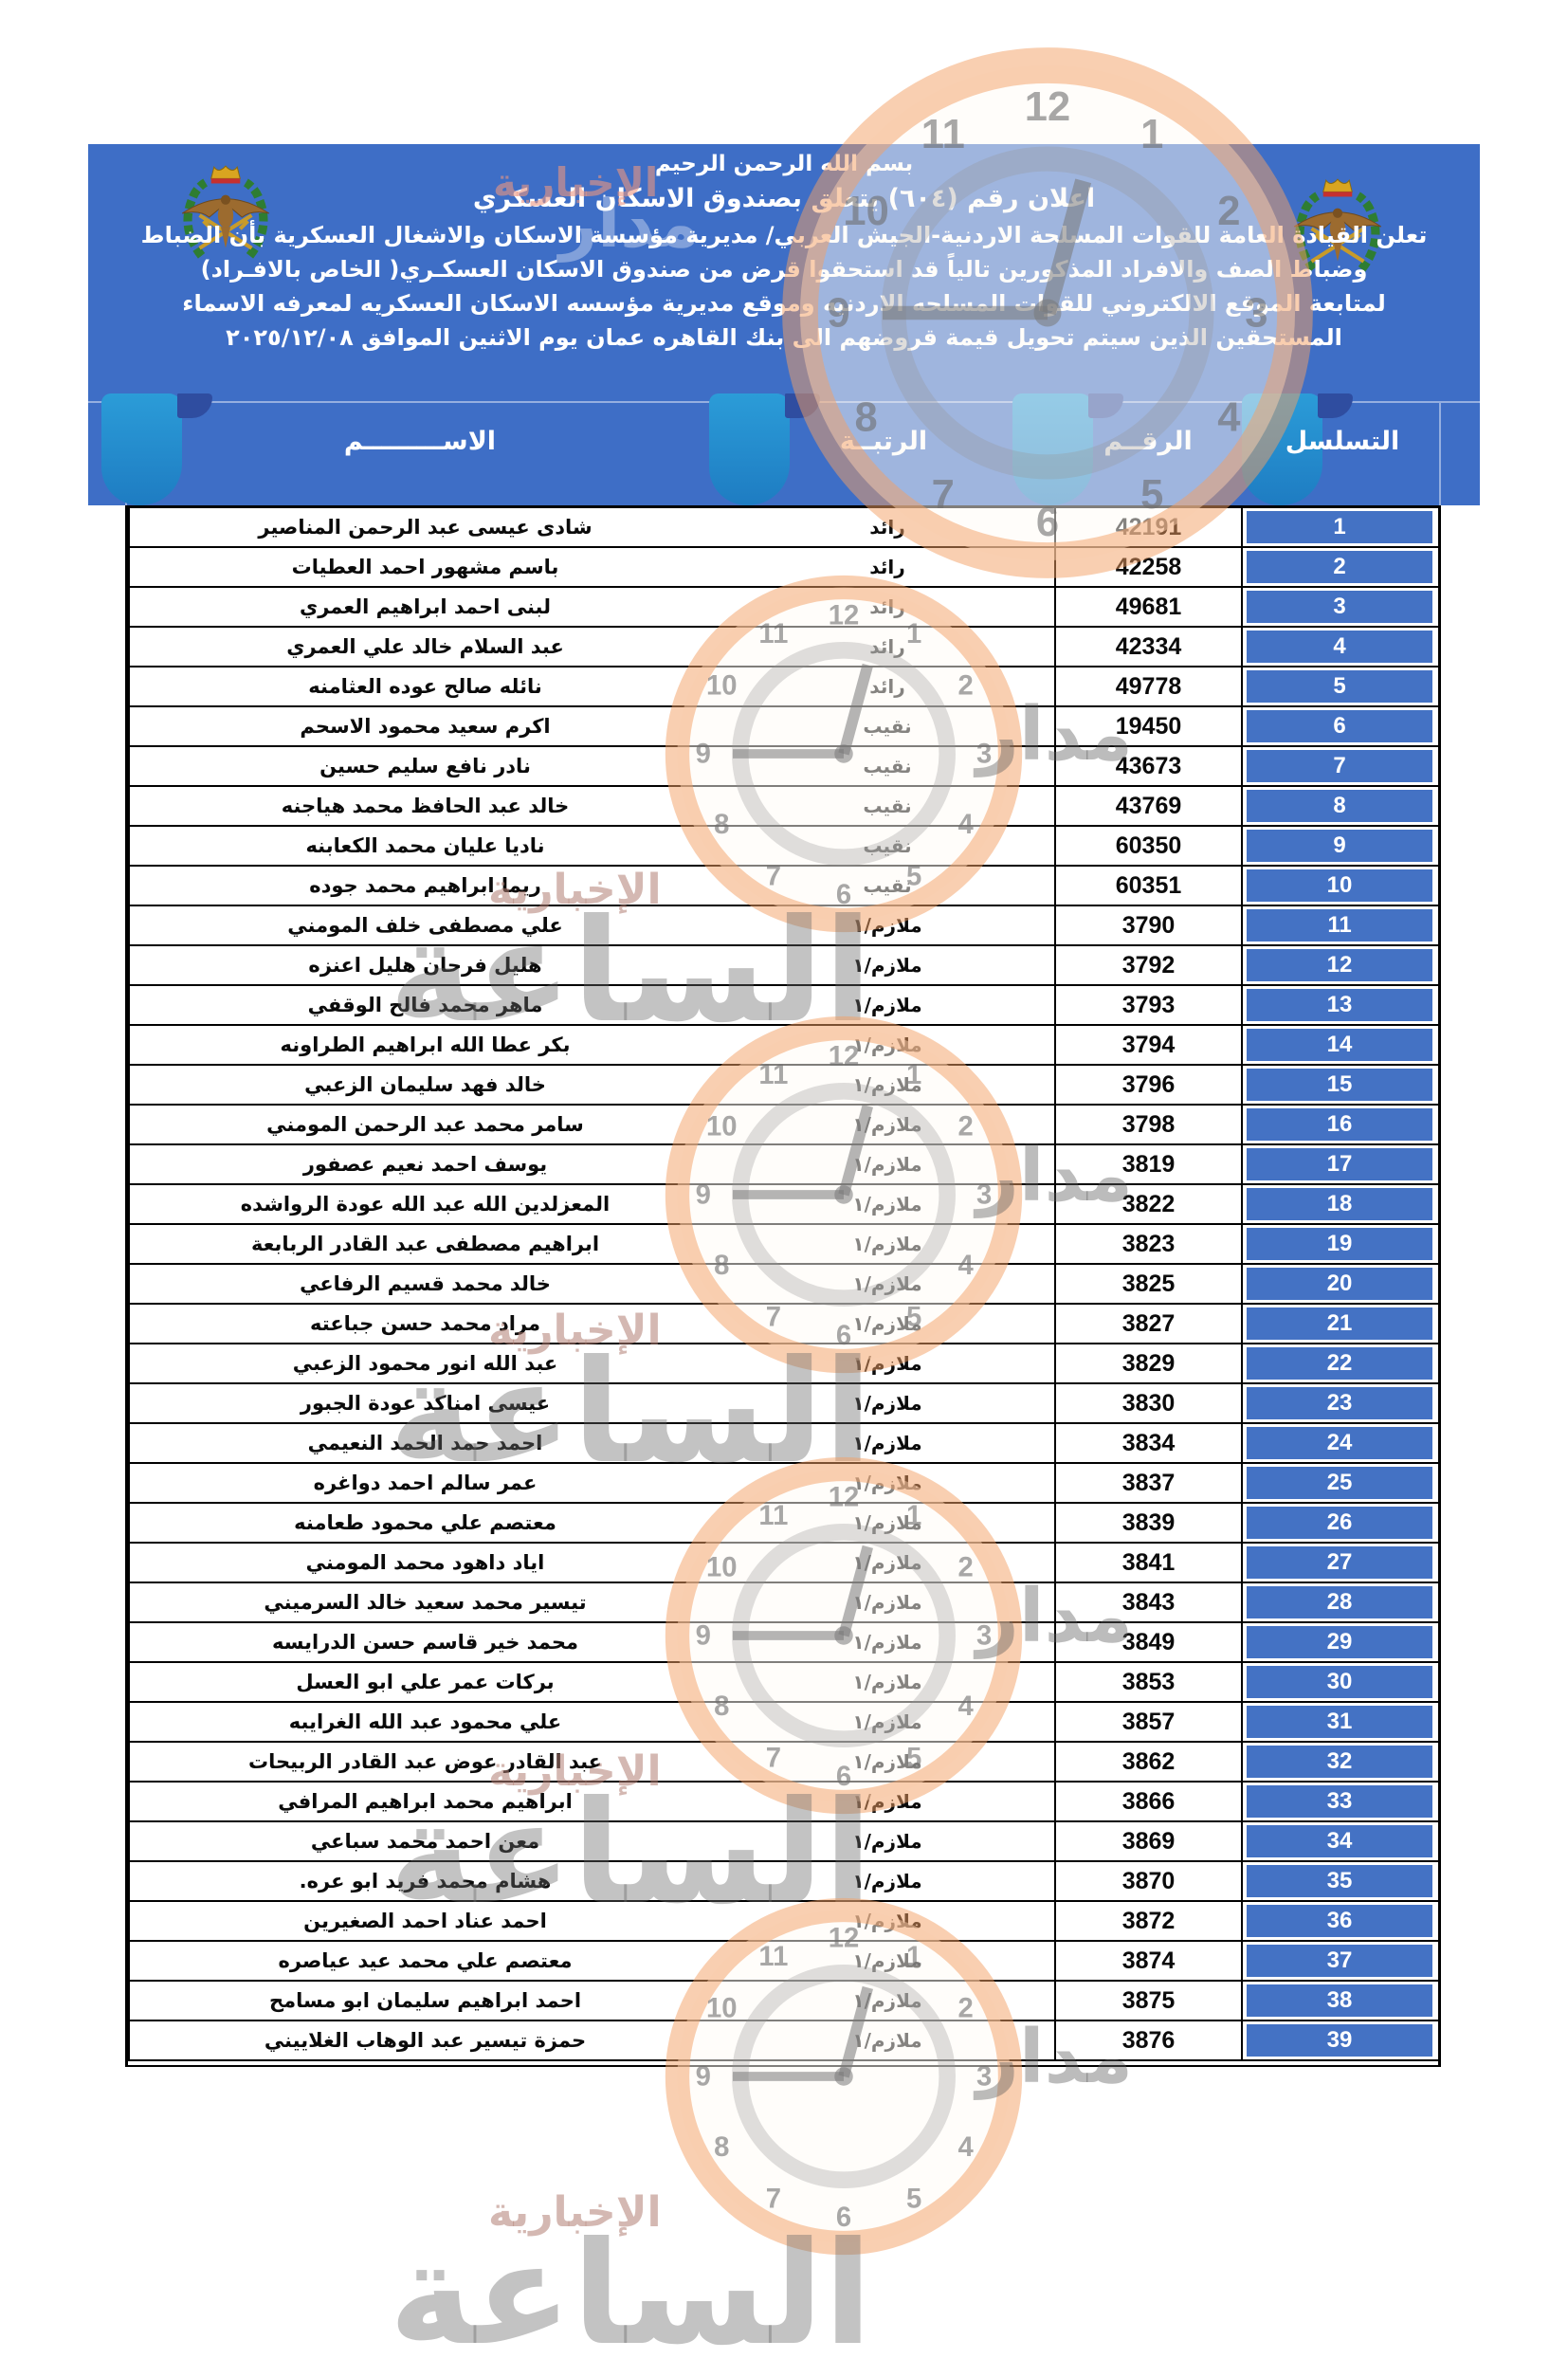  I want to click on serial-cell: 7, so click(1340, 766).